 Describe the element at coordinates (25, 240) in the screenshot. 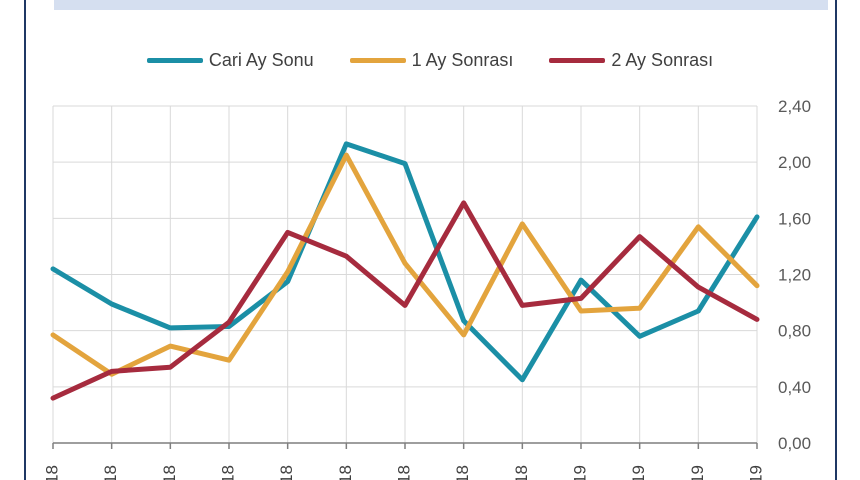

I see `left-border` at that location.